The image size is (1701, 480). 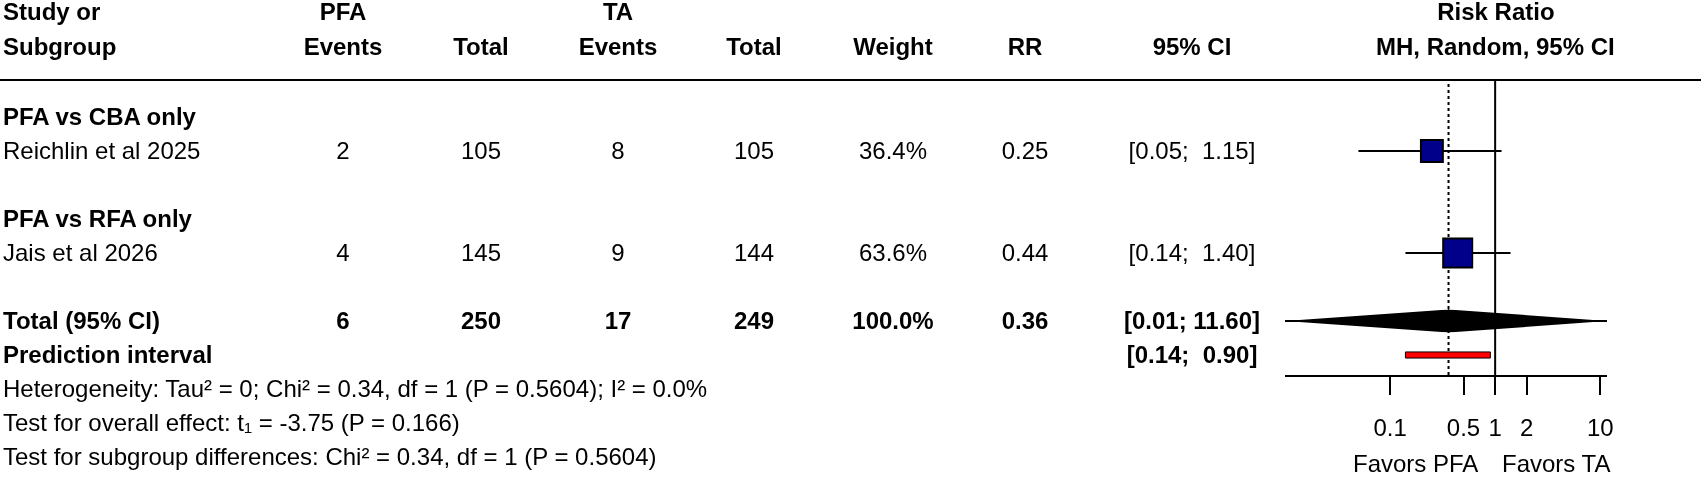 I want to click on text: [0.14; 1.40], so click(x=1192, y=252).